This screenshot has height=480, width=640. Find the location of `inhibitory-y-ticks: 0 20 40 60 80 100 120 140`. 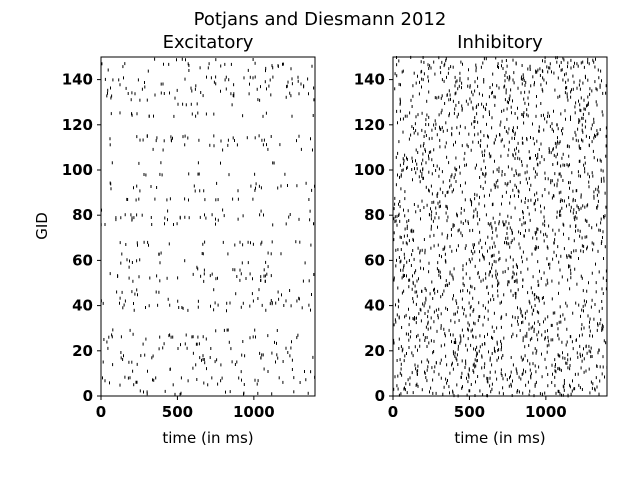

inhibitory-y-ticks: 0 20 40 60 80 100 120 140 is located at coordinates (373, 238).